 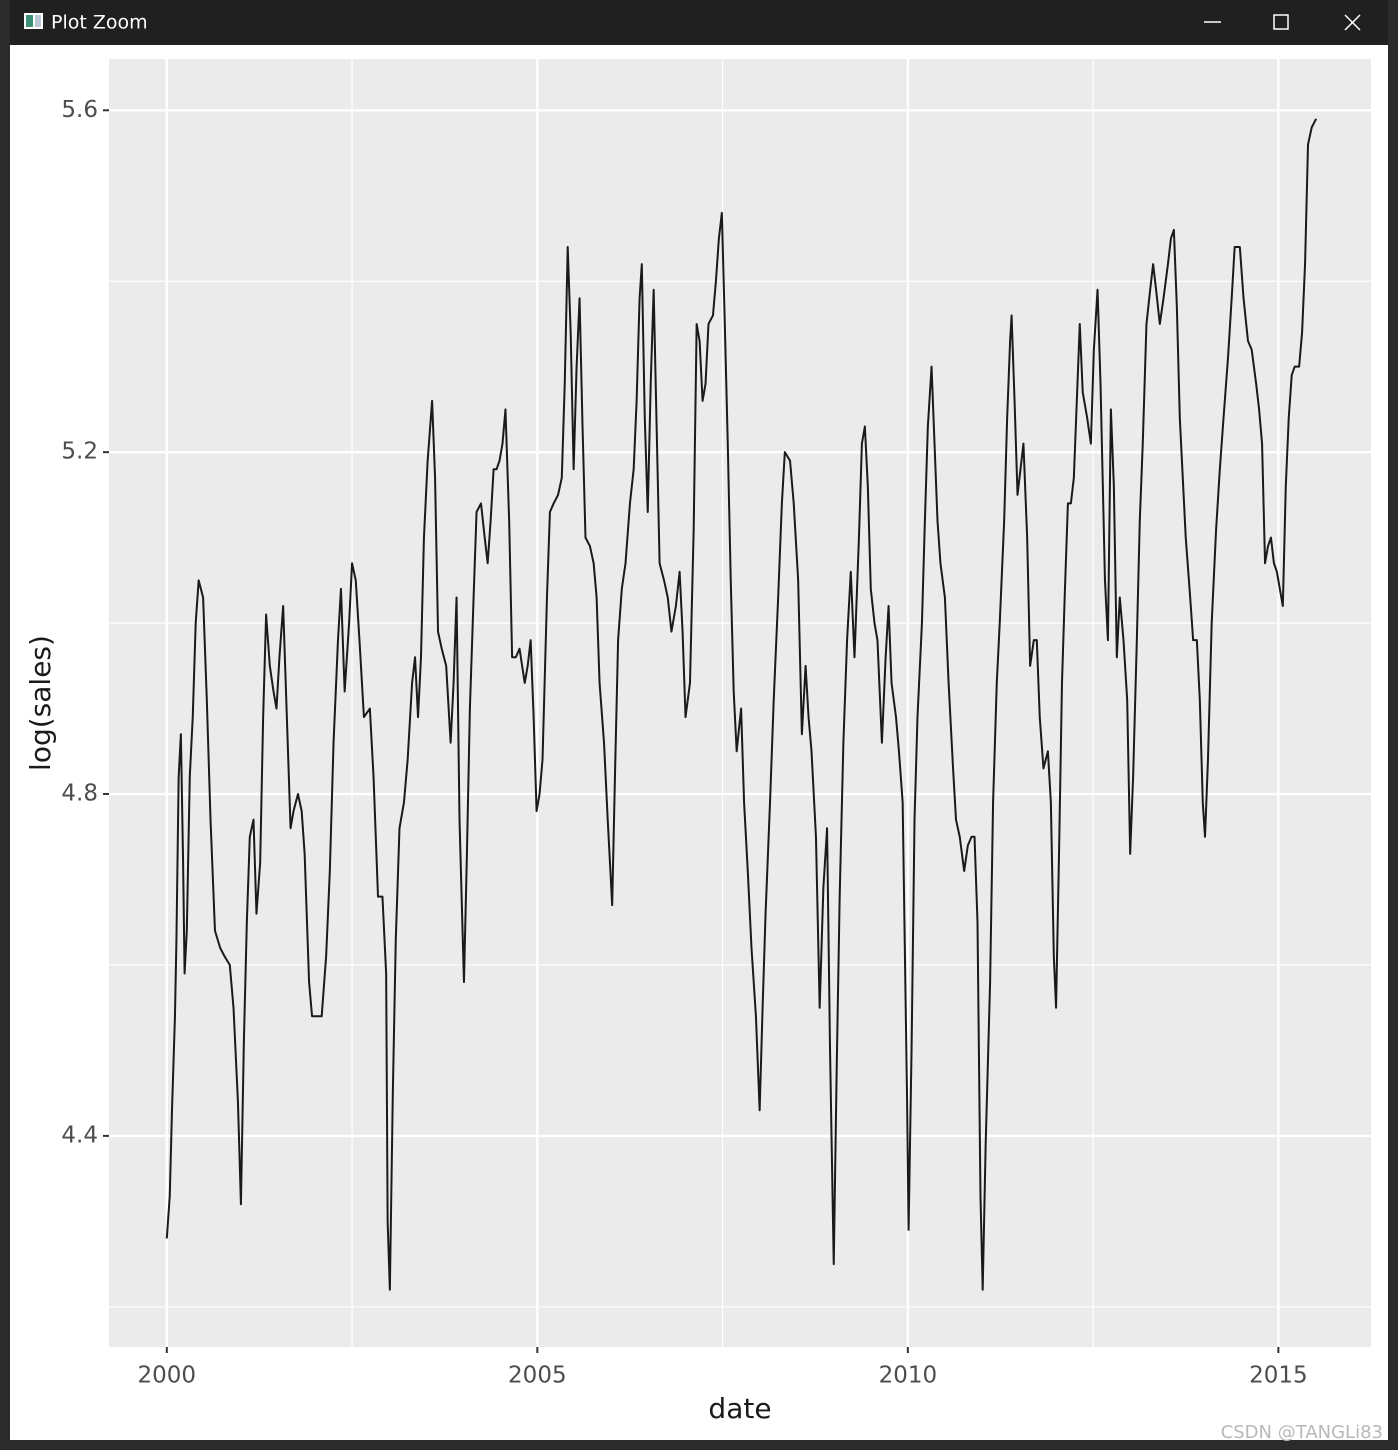 I want to click on y-tick-label: 5.2, so click(x=79, y=452).